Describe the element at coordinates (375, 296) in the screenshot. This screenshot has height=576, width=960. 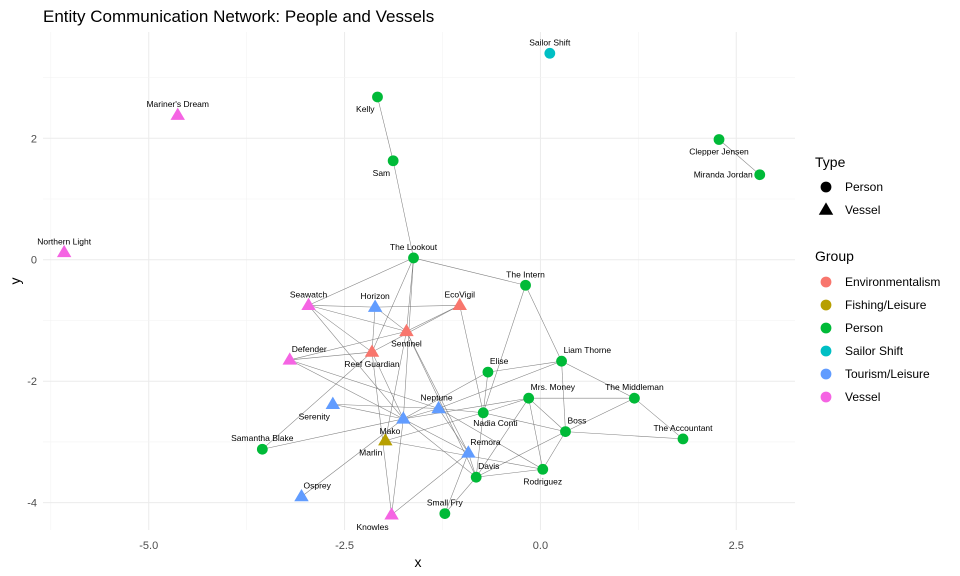
I see `node-label: Horizon` at that location.